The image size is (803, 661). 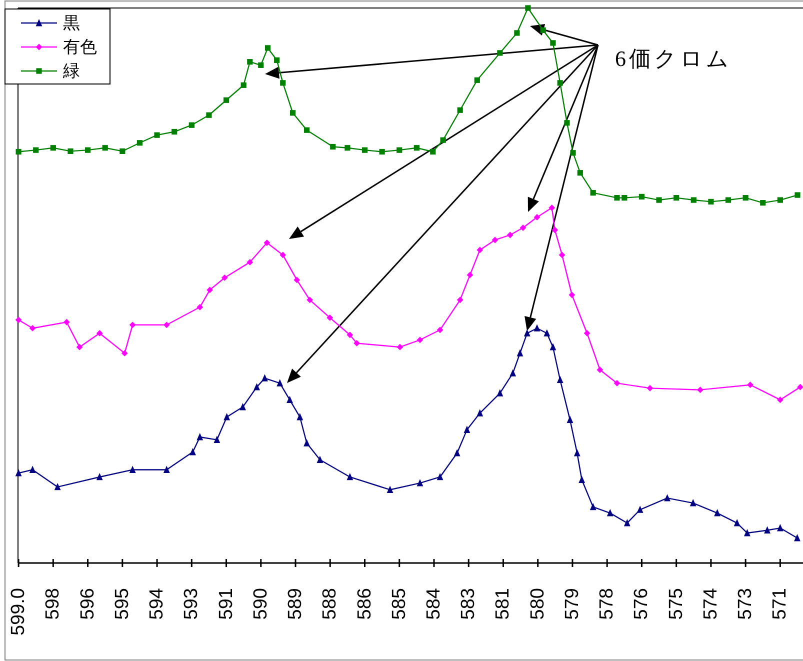 What do you see at coordinates (295, 604) in the screenshot?
I see `x-tick-label: 589` at bounding box center [295, 604].